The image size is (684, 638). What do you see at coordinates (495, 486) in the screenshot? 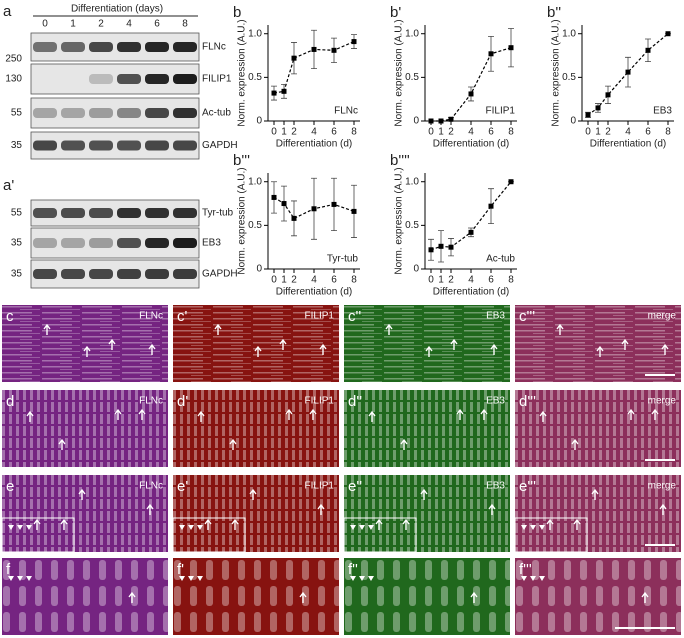
I see `channel-label: EB3` at bounding box center [495, 486].